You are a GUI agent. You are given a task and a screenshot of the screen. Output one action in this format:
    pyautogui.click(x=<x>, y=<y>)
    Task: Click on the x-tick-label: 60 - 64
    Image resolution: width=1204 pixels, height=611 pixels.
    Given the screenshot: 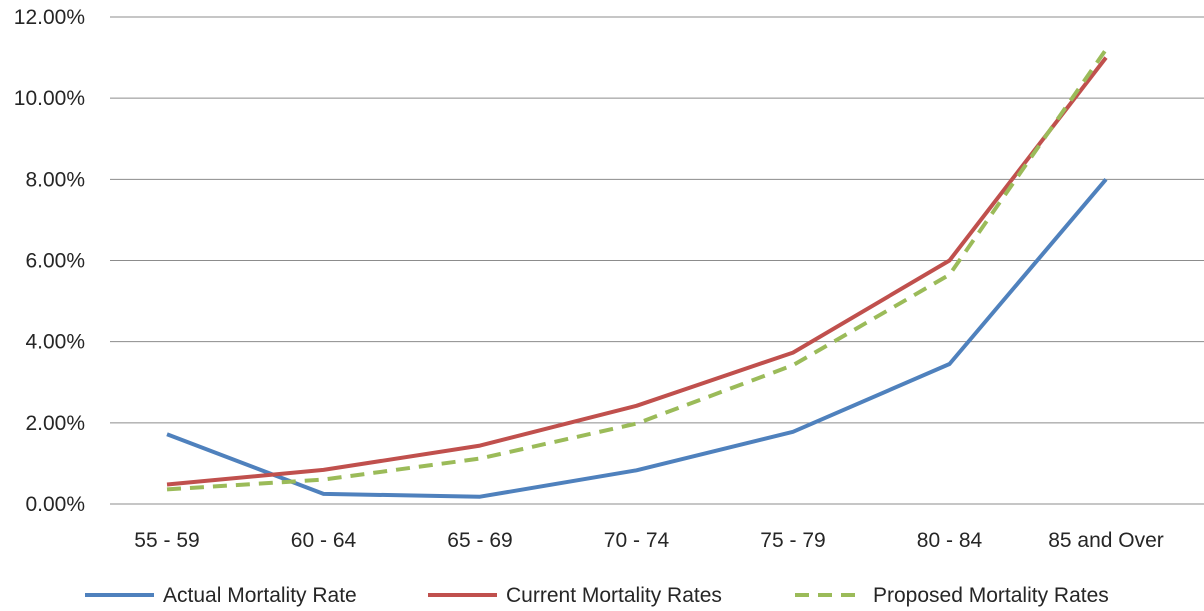 What is the action you would take?
    pyautogui.click(x=324, y=540)
    